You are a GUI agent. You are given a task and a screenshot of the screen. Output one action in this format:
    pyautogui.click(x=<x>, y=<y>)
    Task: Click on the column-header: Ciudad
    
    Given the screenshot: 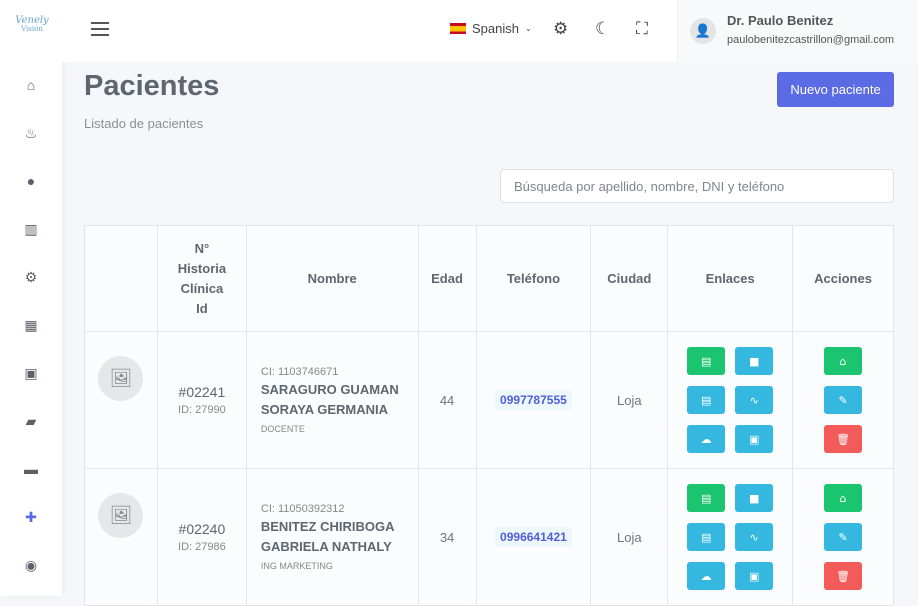 What is the action you would take?
    pyautogui.click(x=629, y=278)
    